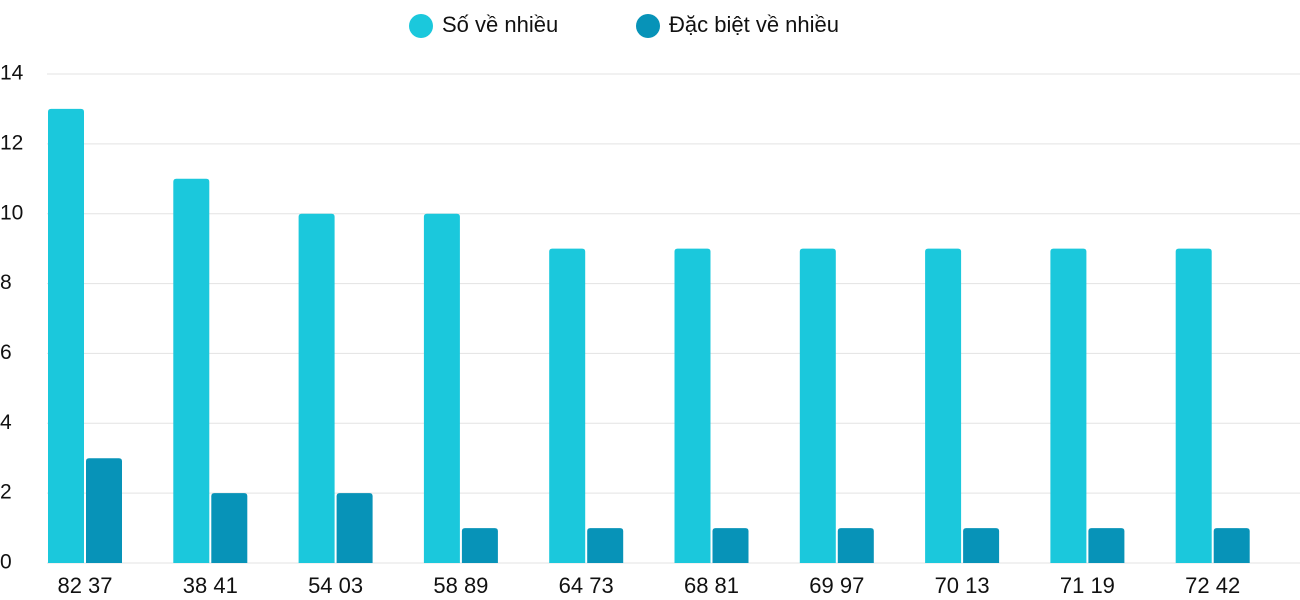 The height and width of the screenshot is (600, 1300). What do you see at coordinates (500, 24) in the screenshot?
I see `legend-label: Số về nhiều` at bounding box center [500, 24].